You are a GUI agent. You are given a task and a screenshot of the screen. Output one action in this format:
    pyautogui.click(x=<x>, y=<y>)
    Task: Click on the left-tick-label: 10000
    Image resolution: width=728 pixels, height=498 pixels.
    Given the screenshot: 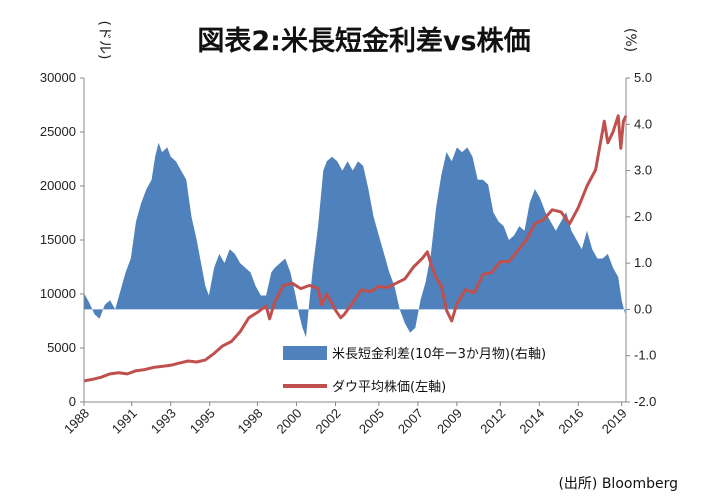 What is the action you would take?
    pyautogui.click(x=58, y=293)
    